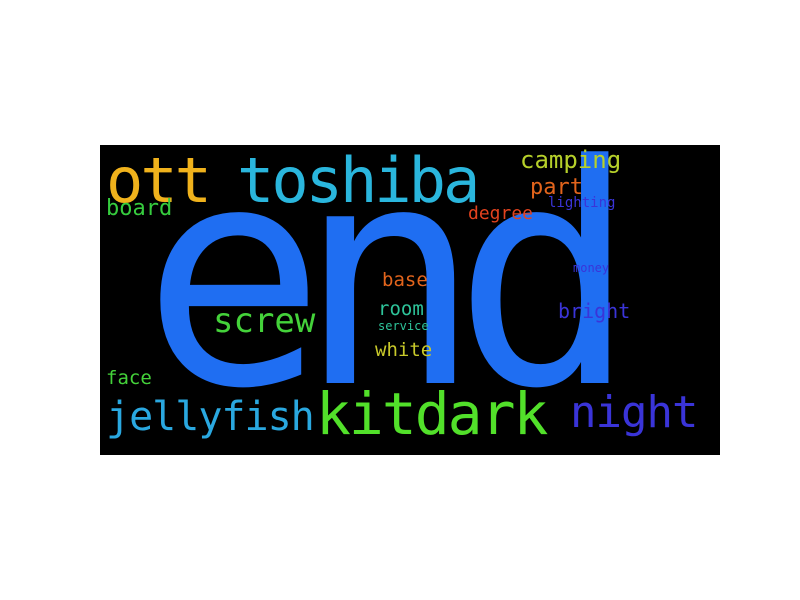  Describe the element at coordinates (401, 309) in the screenshot. I see `word-room: room` at that location.